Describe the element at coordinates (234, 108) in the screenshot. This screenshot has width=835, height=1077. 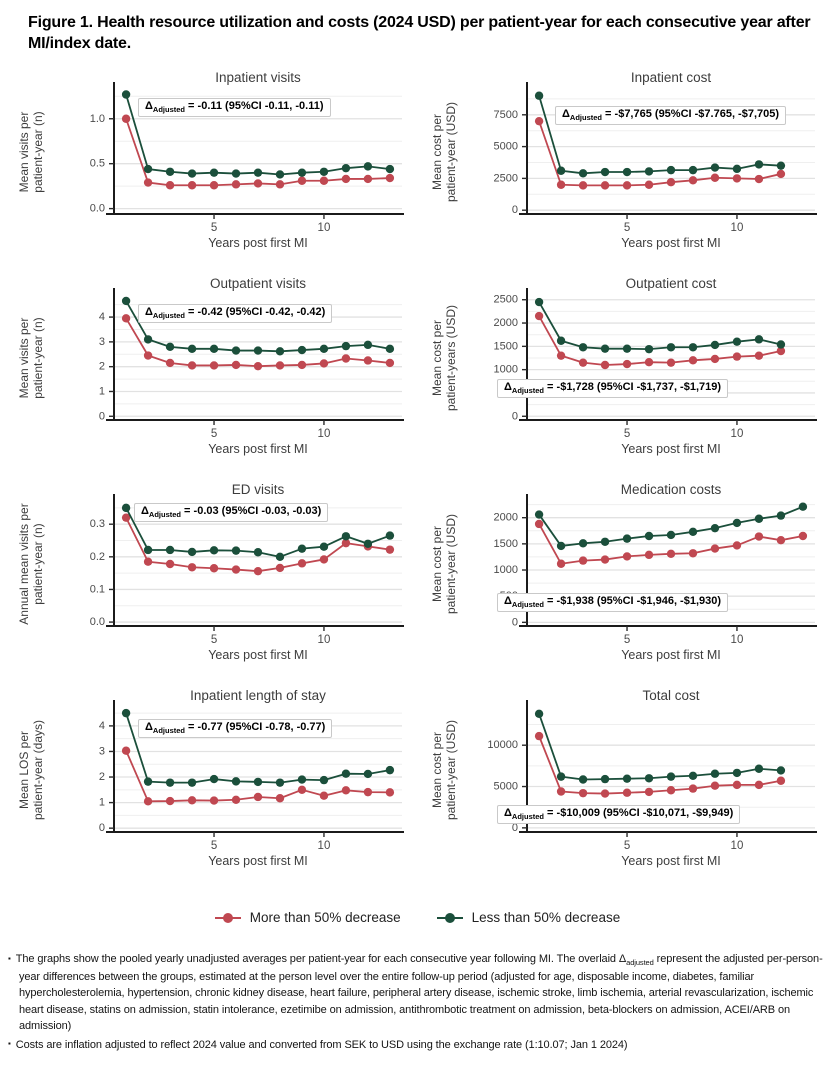
I see `delta-annotation: ΔAdjusted = -0.11 (95%CI -0.11, -0.11)` at that location.